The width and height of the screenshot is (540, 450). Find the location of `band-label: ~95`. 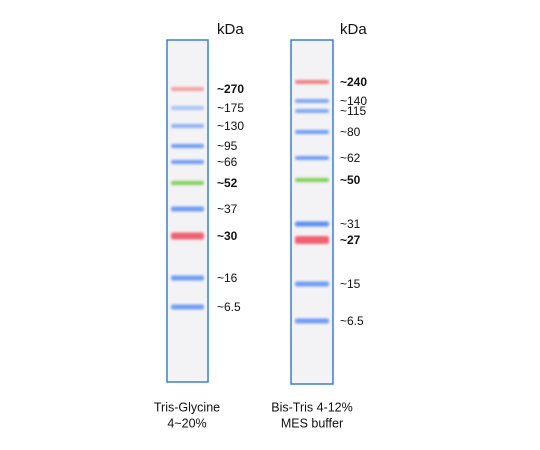

band-label: ~95 is located at coordinates (227, 146).